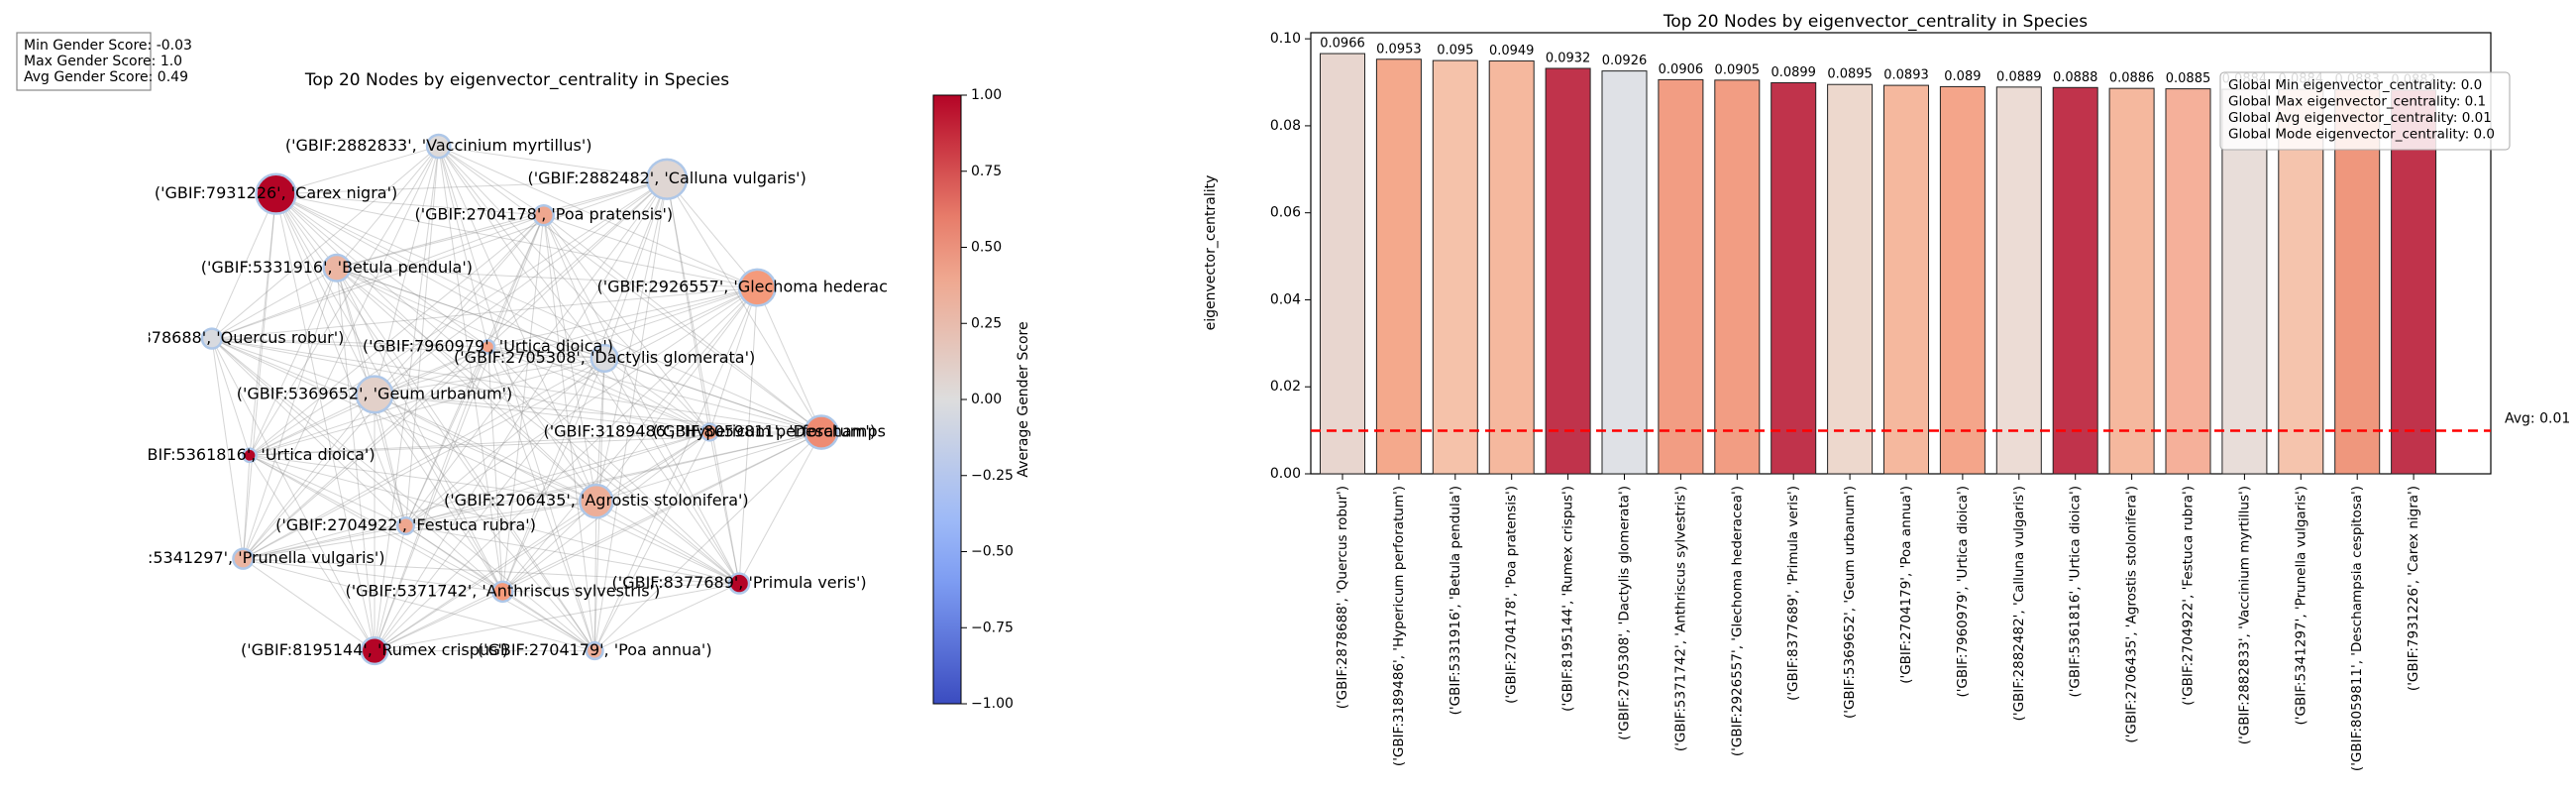  What do you see at coordinates (2132, 614) in the screenshot?
I see `x-tick-label: ('GBIF:2706435', 'Agrostis stolonifera')` at bounding box center [2132, 614].